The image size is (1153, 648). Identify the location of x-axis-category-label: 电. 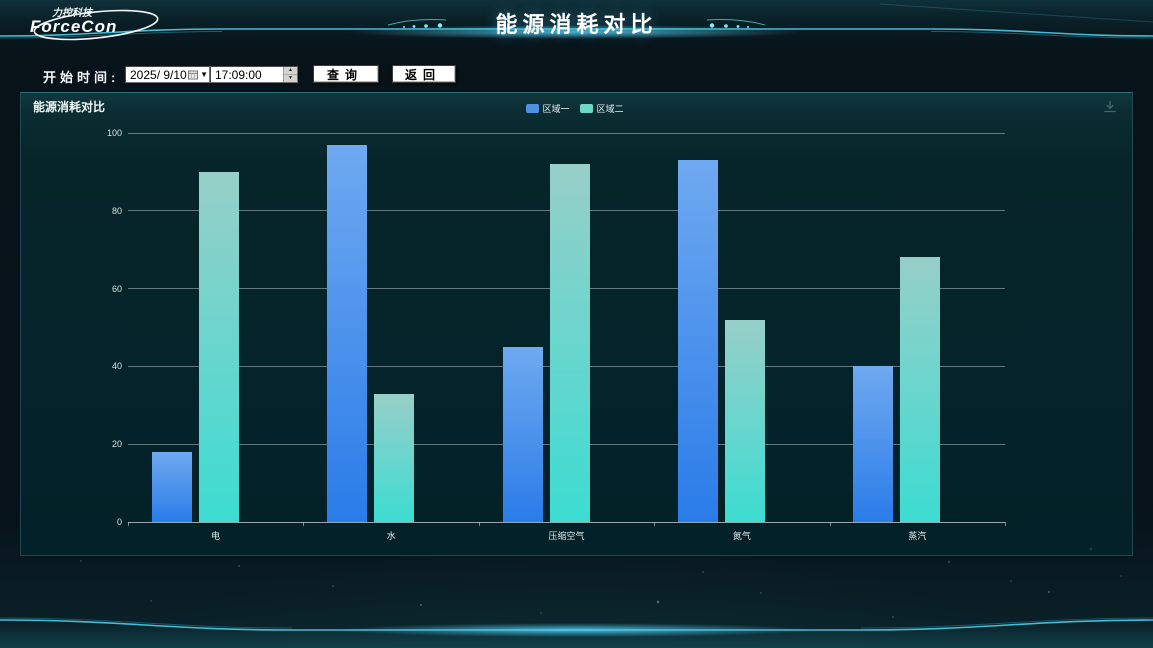
(216, 536).